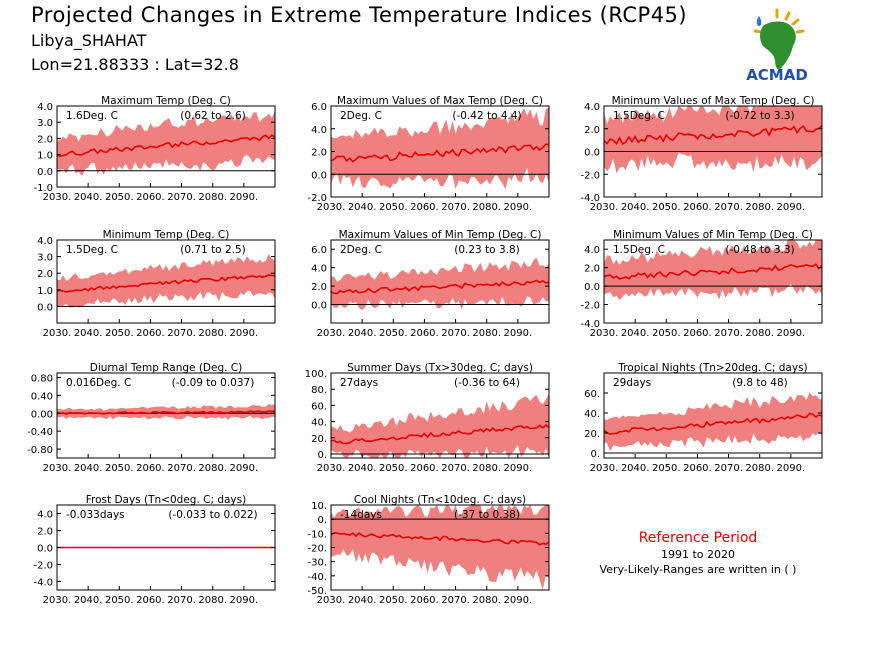 This screenshot has height=659, width=879. I want to click on very-likely-range: (0.62 to 2.6), so click(213, 116).